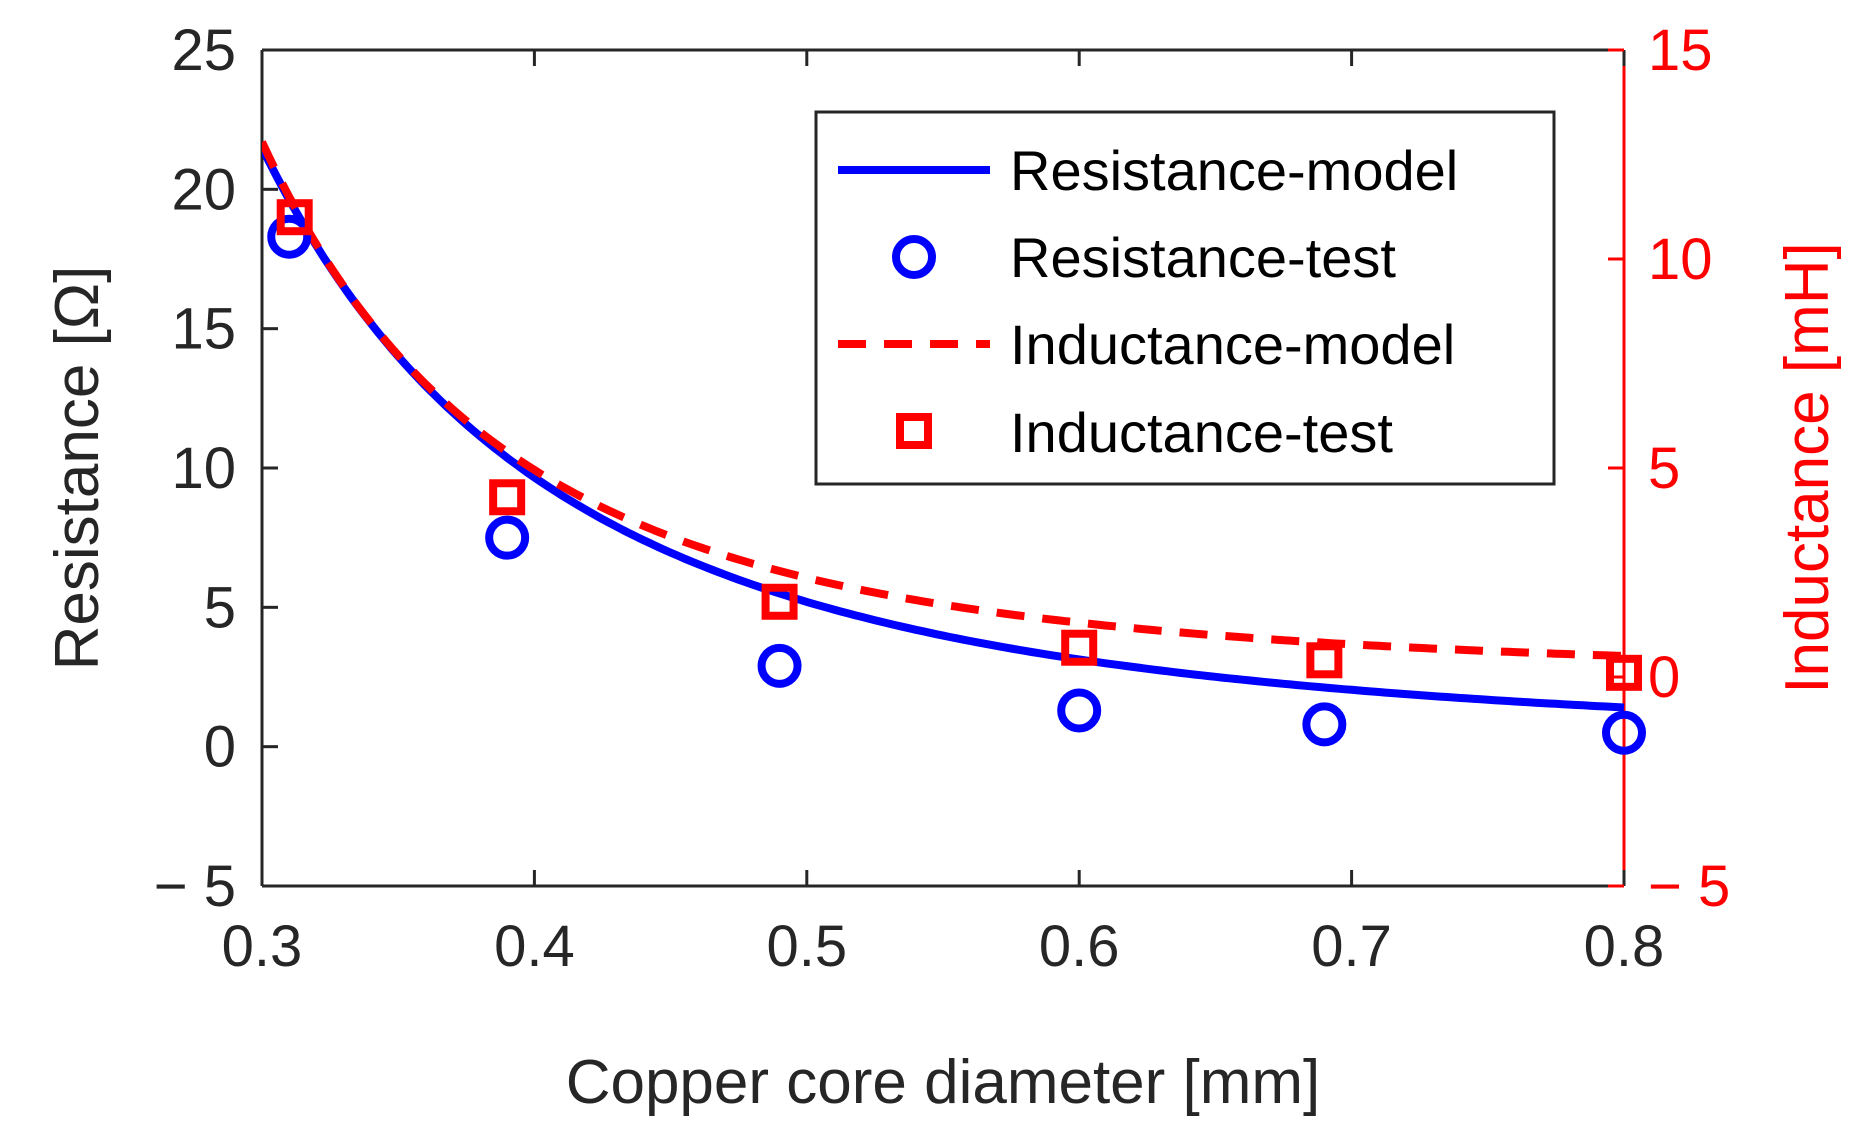 The image size is (1864, 1131). I want to click on right-y-axis-ticks: − 5 0 5 10 15, so click(1669, 468).